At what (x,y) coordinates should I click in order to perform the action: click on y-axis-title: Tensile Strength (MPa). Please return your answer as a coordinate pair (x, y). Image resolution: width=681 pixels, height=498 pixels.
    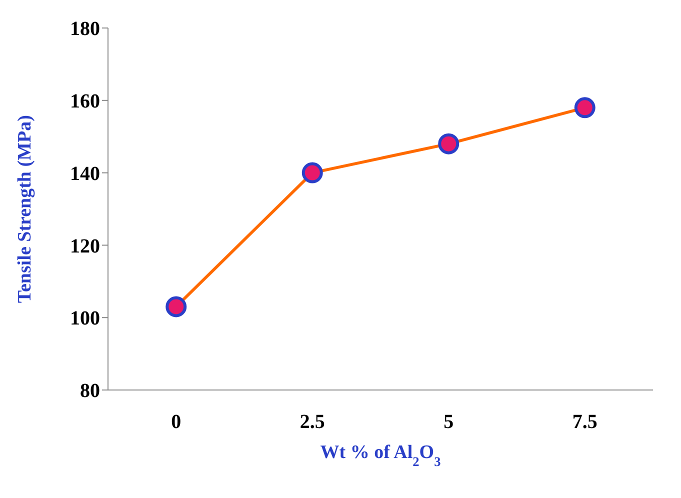
    Looking at the image, I should click on (25, 209).